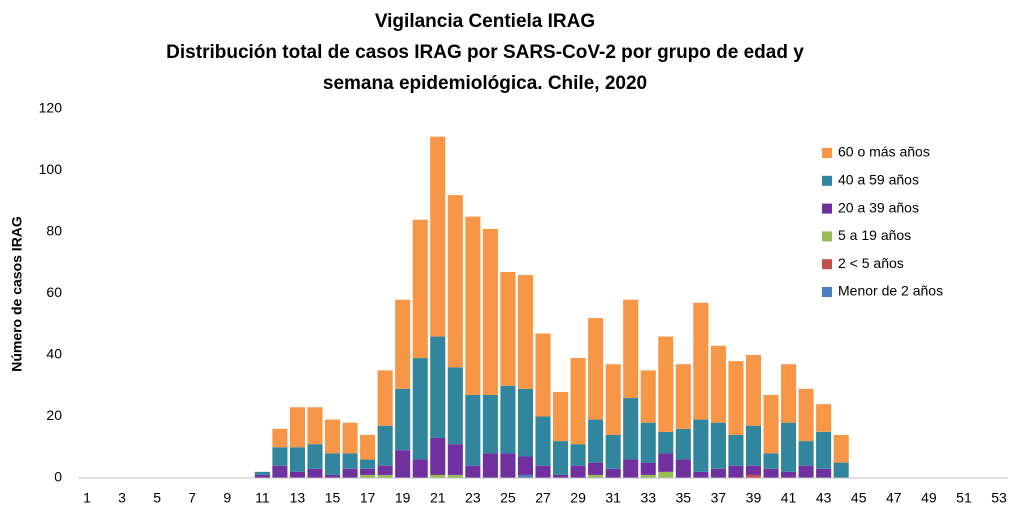 Image resolution: width=1011 pixels, height=506 pixels. Describe the element at coordinates (227, 498) in the screenshot. I see `x-tick-label: 9` at that location.